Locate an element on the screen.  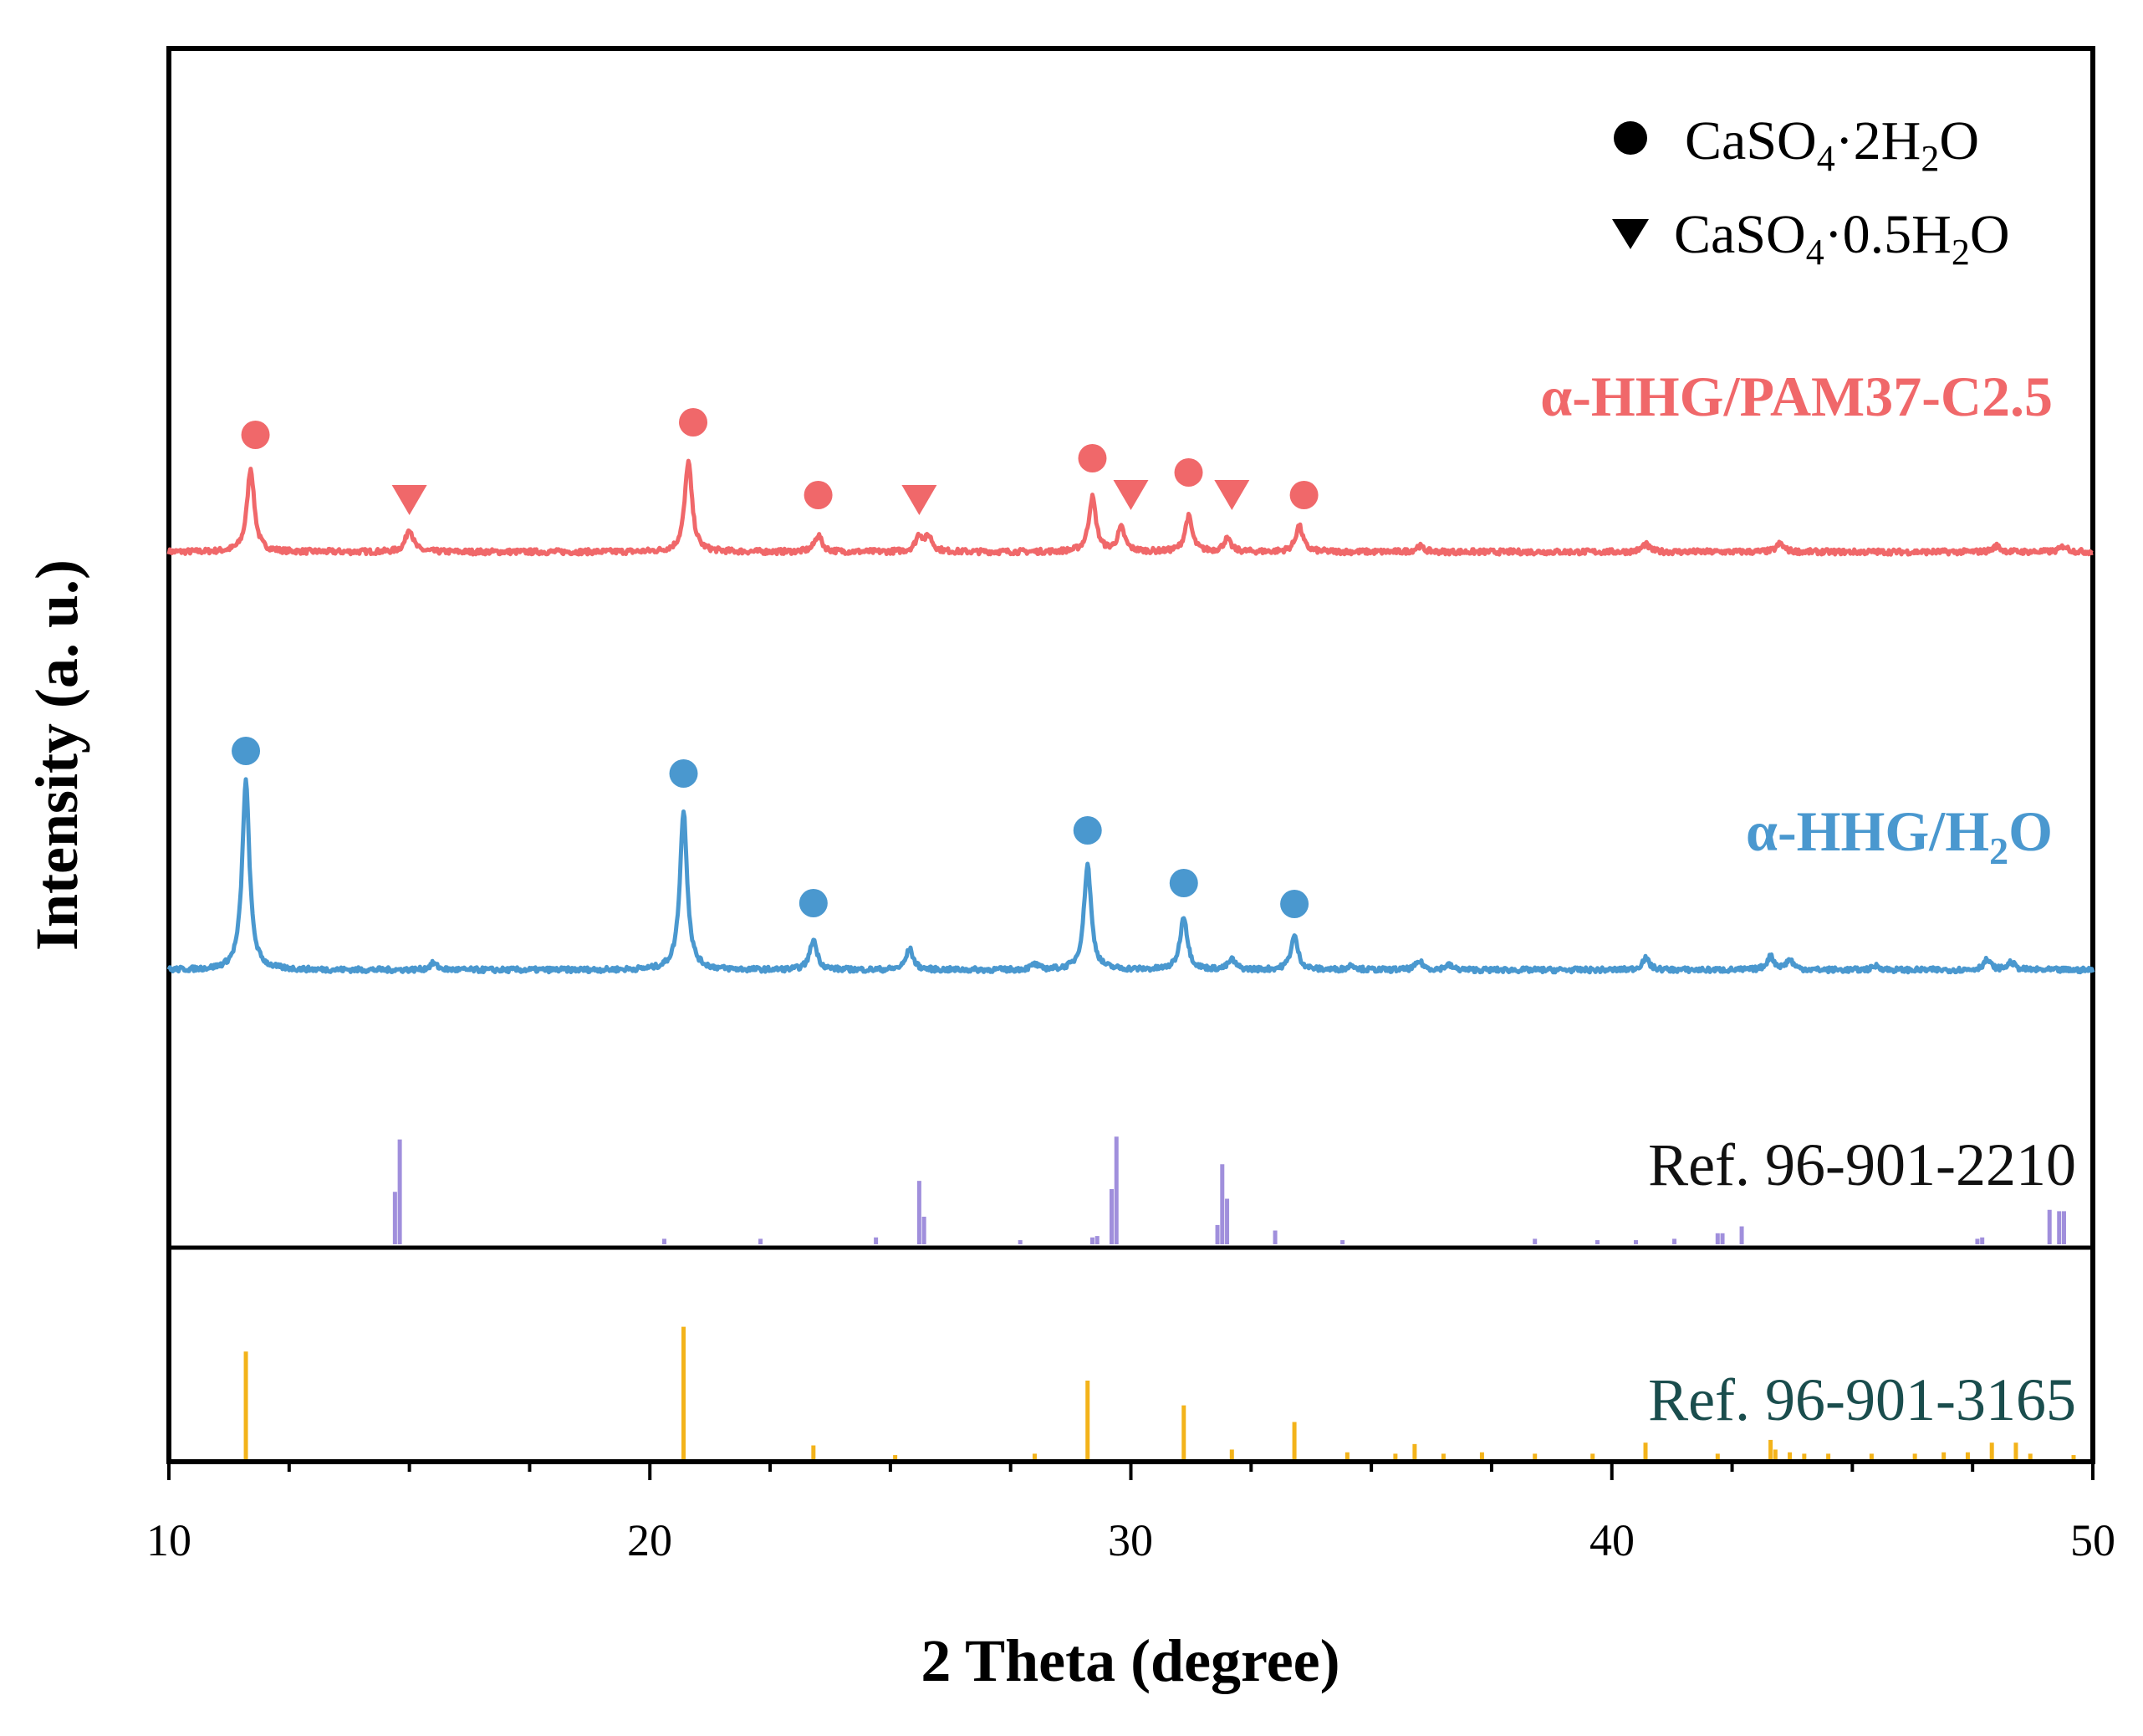
x-axis-tick-labels: 10 20 30 40 50 is located at coordinates (1130, 1540).